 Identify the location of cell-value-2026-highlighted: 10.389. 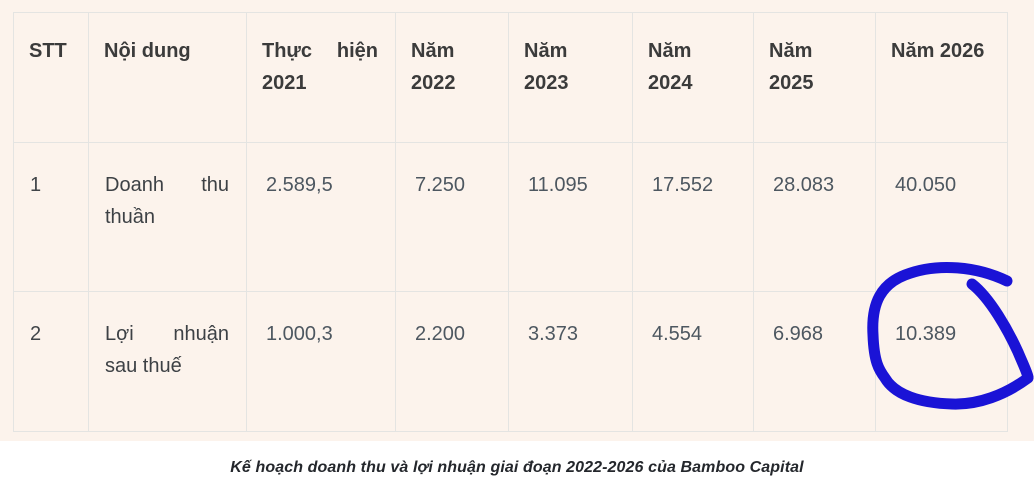
(941, 361).